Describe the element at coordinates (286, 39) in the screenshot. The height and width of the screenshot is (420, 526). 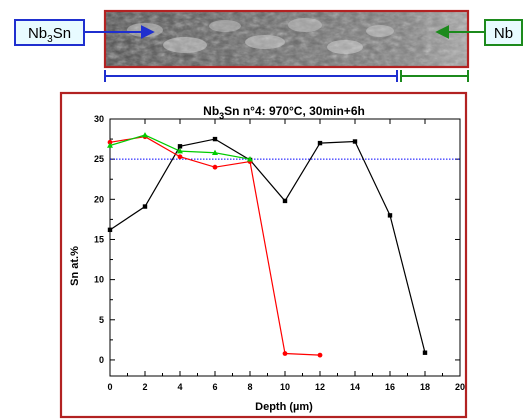
I see `sem-micrograph` at that location.